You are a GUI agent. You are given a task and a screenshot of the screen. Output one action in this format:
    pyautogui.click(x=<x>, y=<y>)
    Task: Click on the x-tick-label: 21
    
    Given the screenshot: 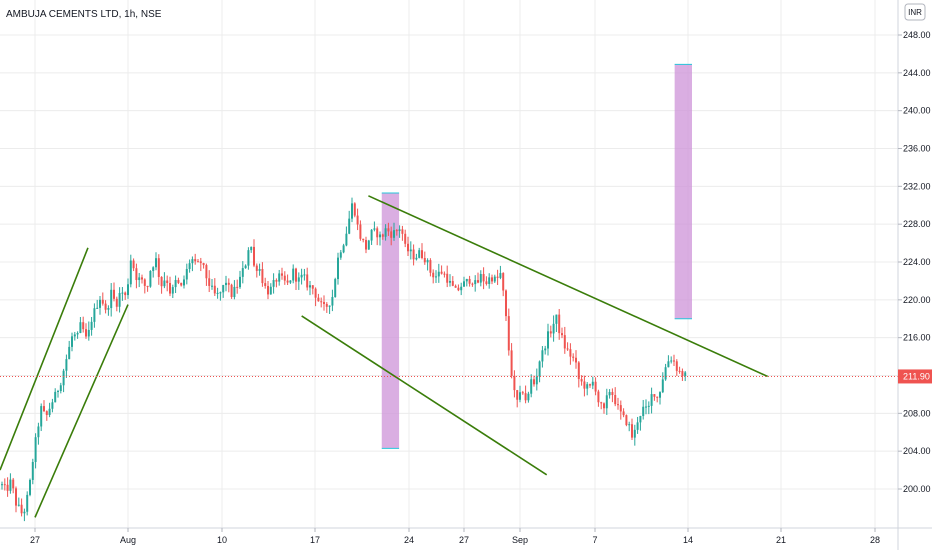 What is the action you would take?
    pyautogui.click(x=781, y=540)
    